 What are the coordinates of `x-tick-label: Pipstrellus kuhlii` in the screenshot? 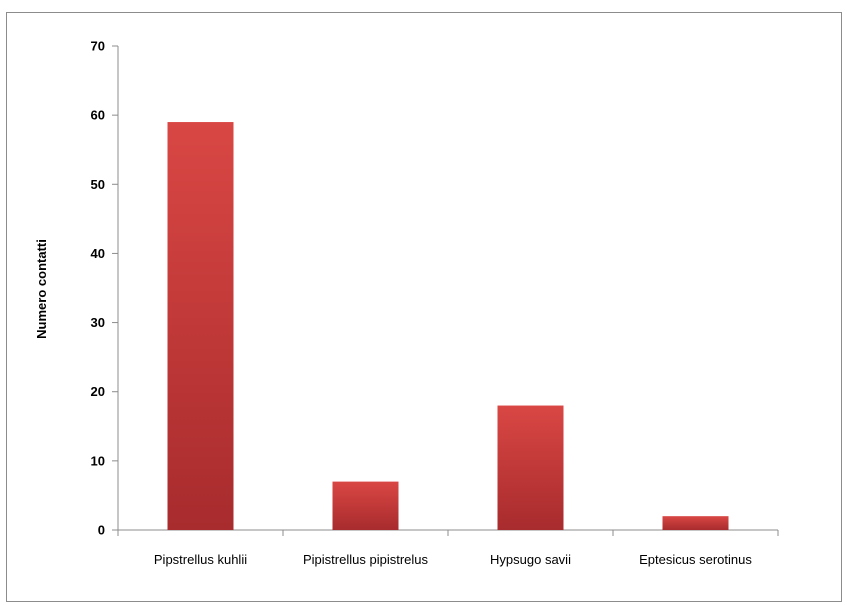 It's located at (200, 559).